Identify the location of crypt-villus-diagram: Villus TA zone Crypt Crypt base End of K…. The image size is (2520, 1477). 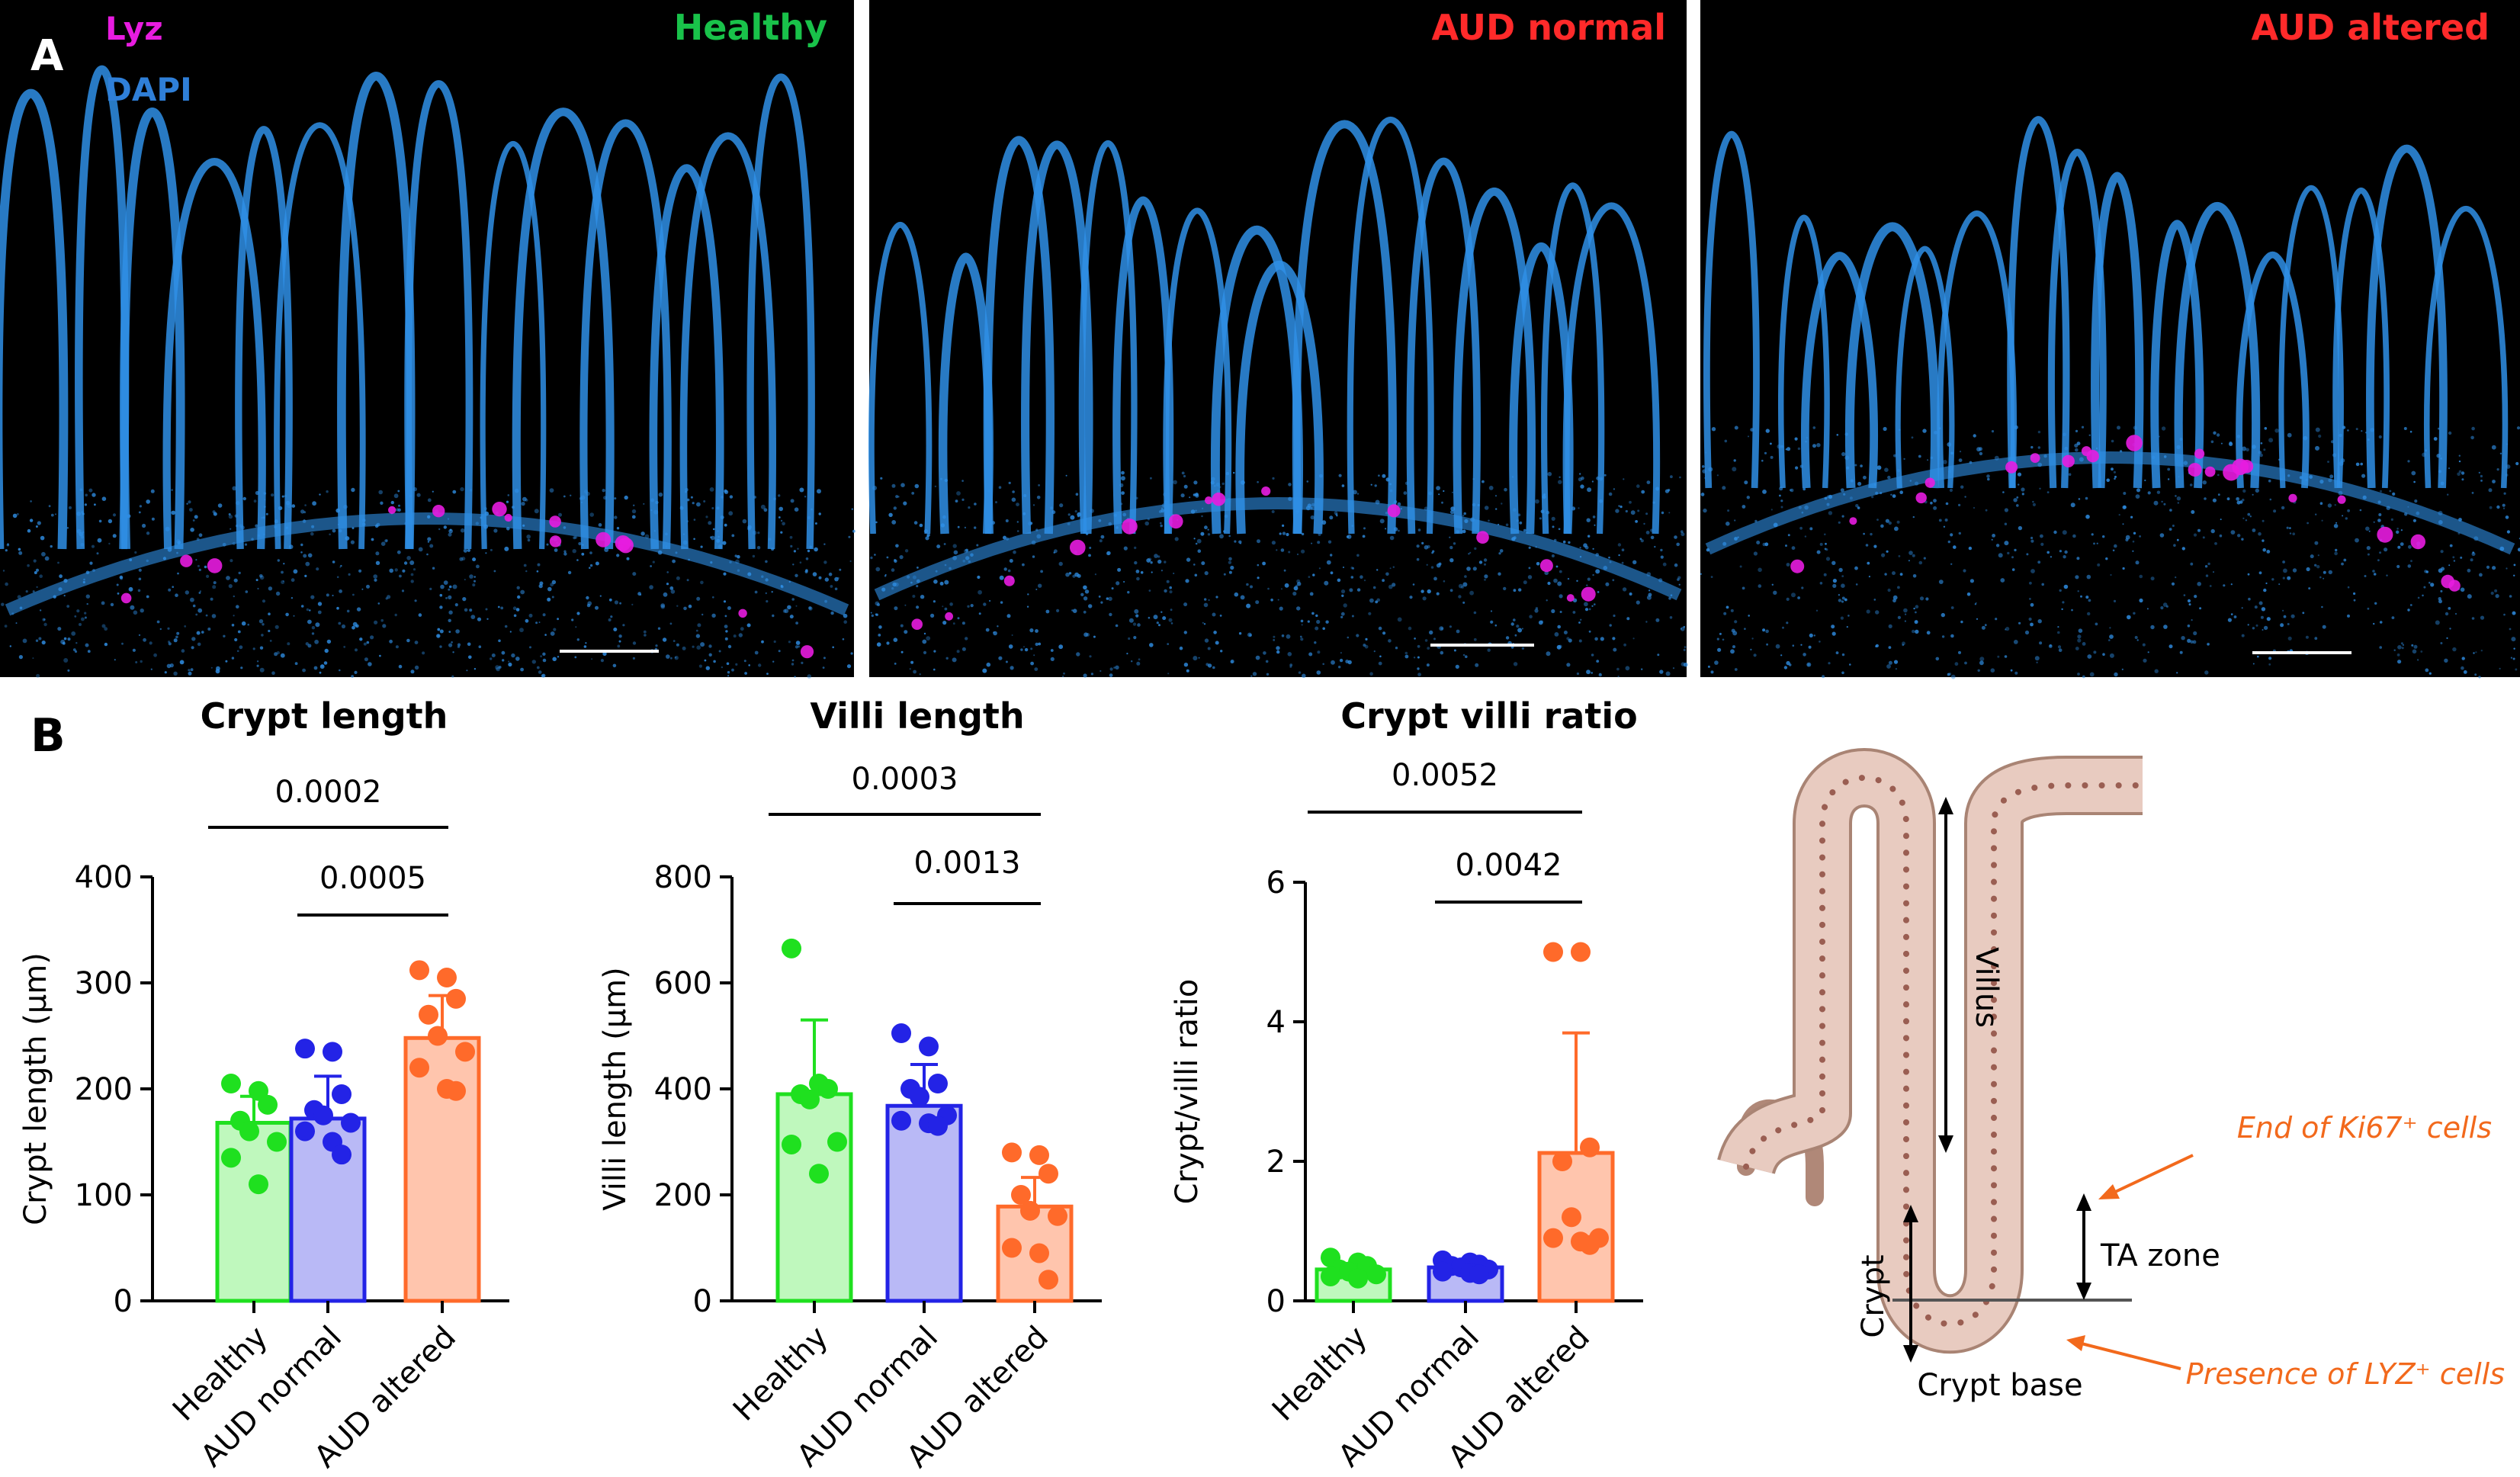
(2111, 1076).